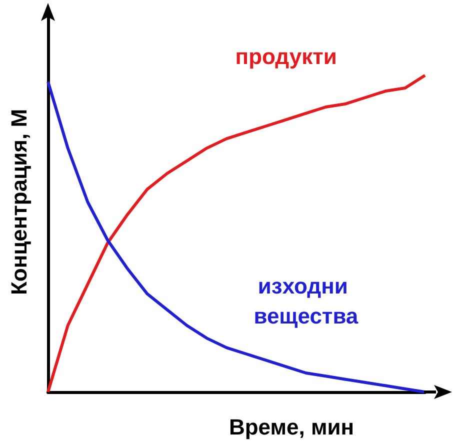 The width and height of the screenshot is (474, 443). I want to click on series-label: изходни вещества, so click(306, 301).